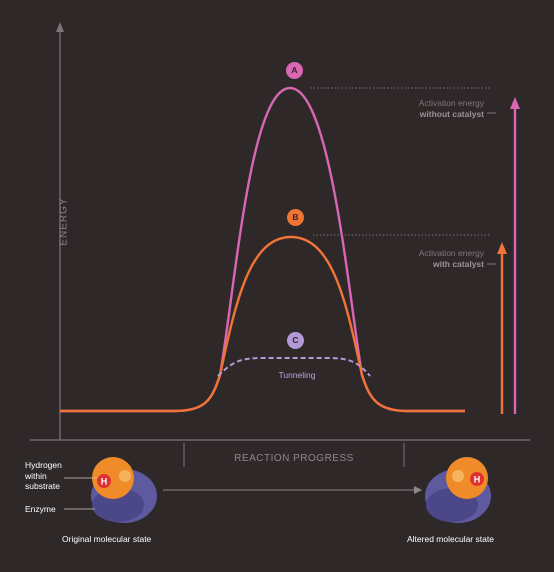 This screenshot has height=572, width=554. Describe the element at coordinates (515, 103) in the screenshot. I see `without-catalyst-arrowhead` at that location.